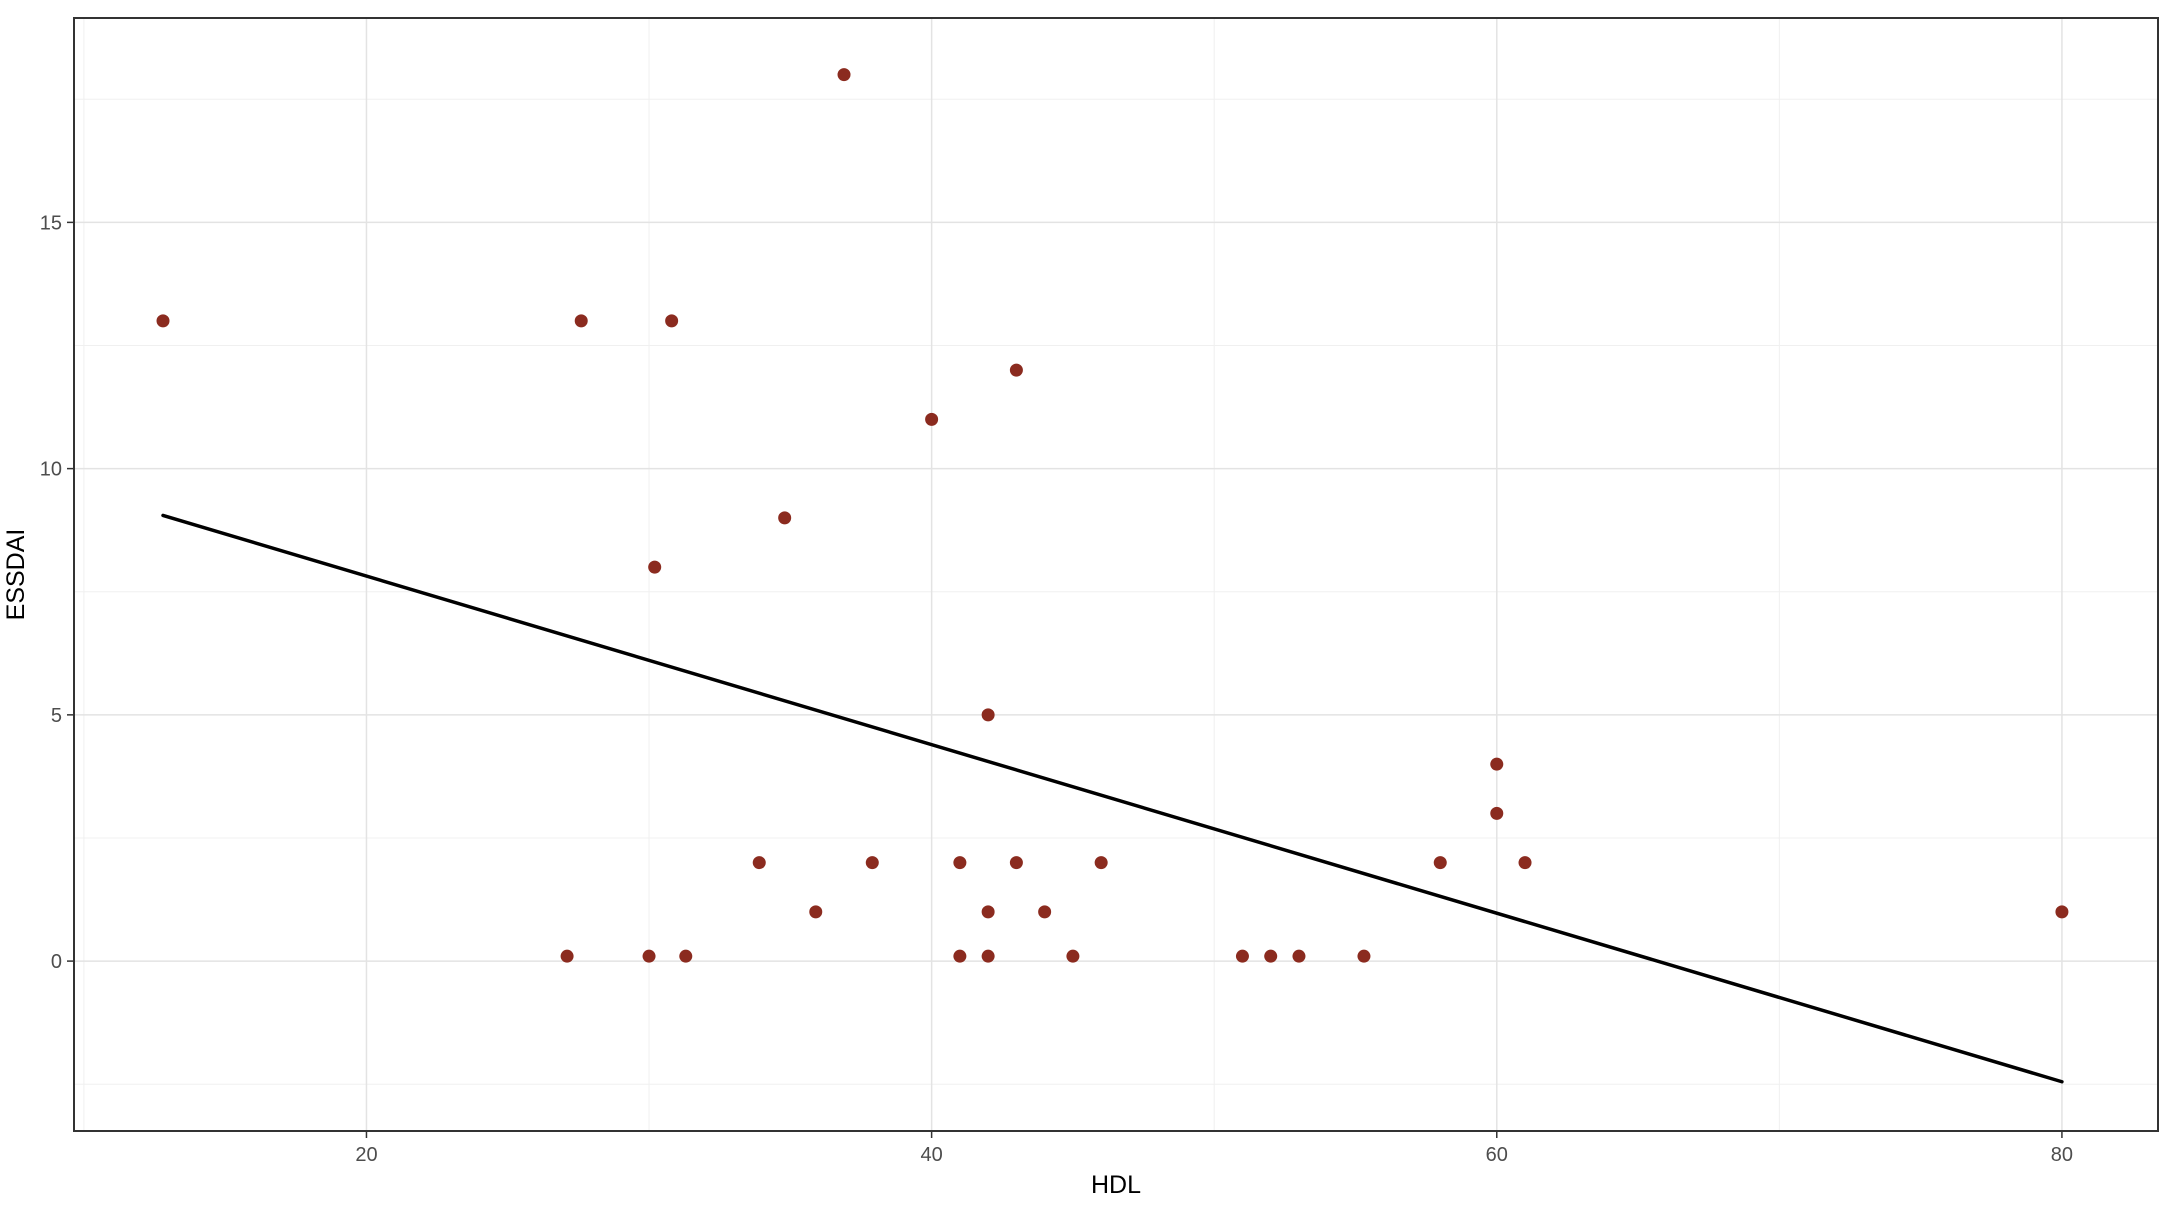 The height and width of the screenshot is (1206, 2167). I want to click on x-tick-label: 20, so click(366, 1155).